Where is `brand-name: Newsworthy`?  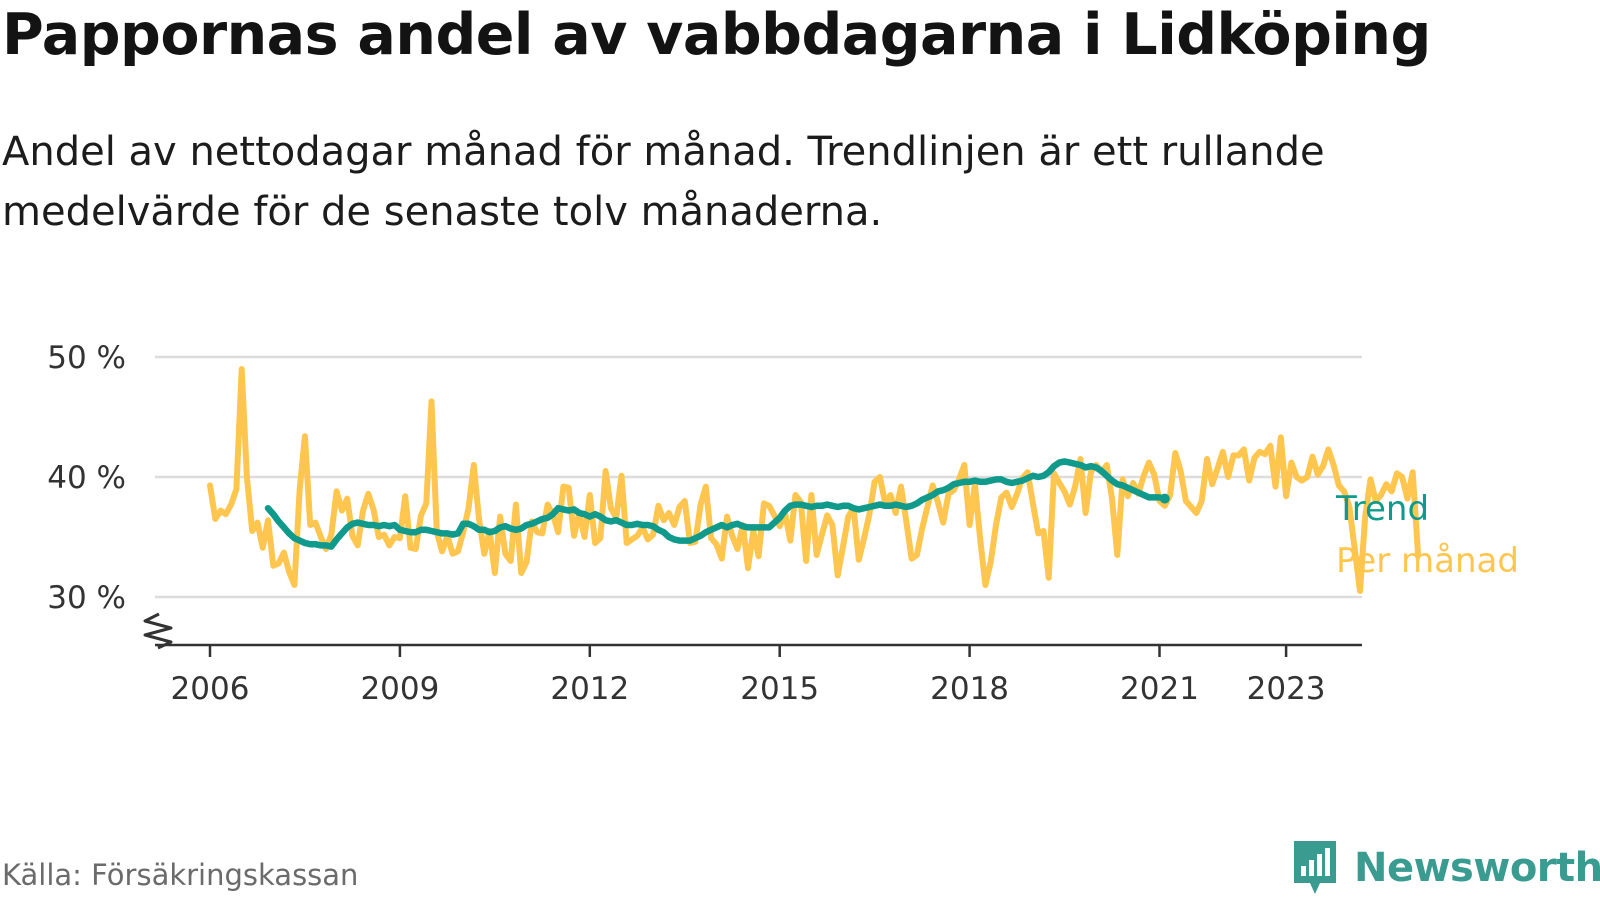
brand-name: Newsworthy is located at coordinates (1477, 868).